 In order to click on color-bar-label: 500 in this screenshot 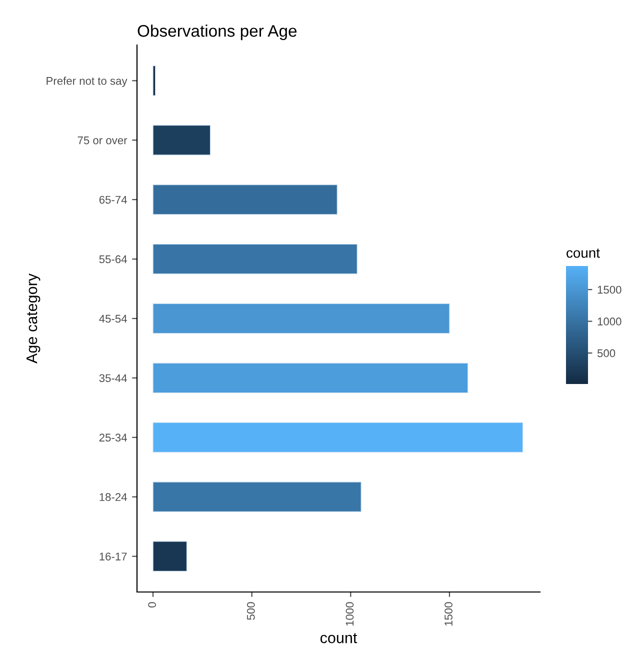, I will do `click(606, 353)`.